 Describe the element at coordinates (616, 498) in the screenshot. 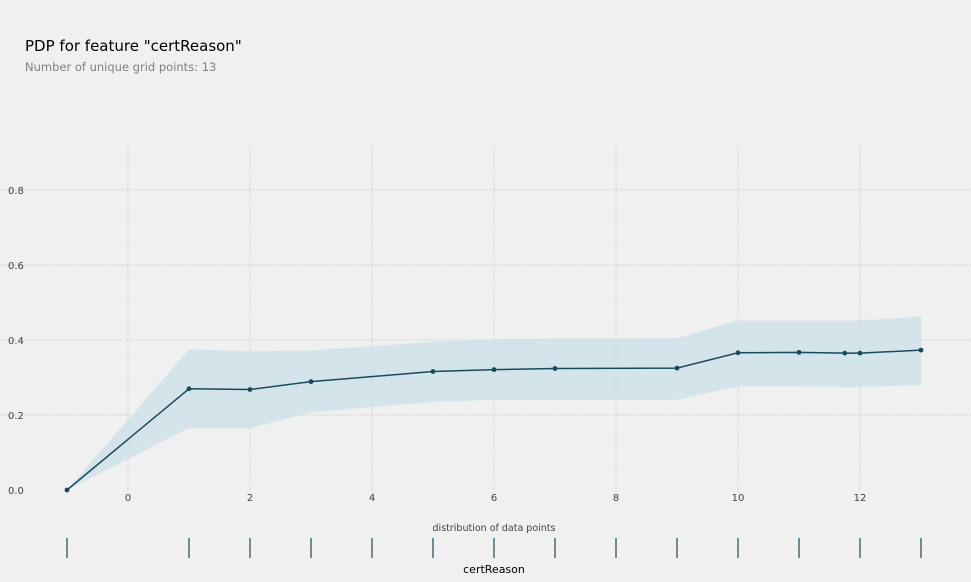

I see `x-tick-label: 8` at that location.